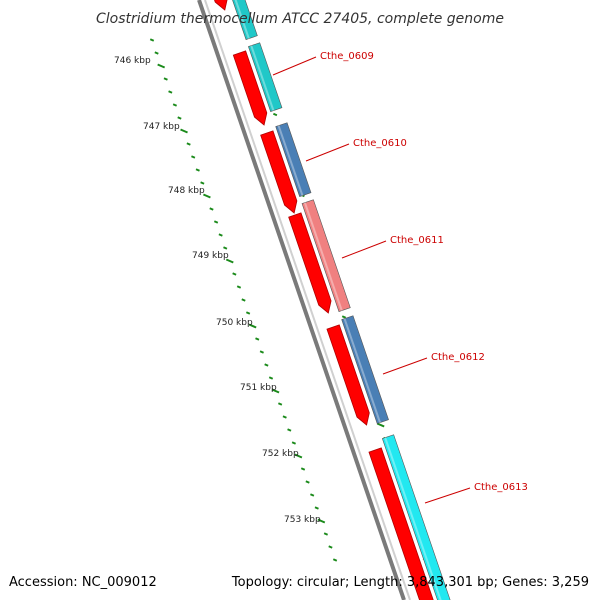 The height and width of the screenshot is (600, 600). Describe the element at coordinates (258, 388) in the screenshot. I see `ruler-label: 751 kbp` at that location.